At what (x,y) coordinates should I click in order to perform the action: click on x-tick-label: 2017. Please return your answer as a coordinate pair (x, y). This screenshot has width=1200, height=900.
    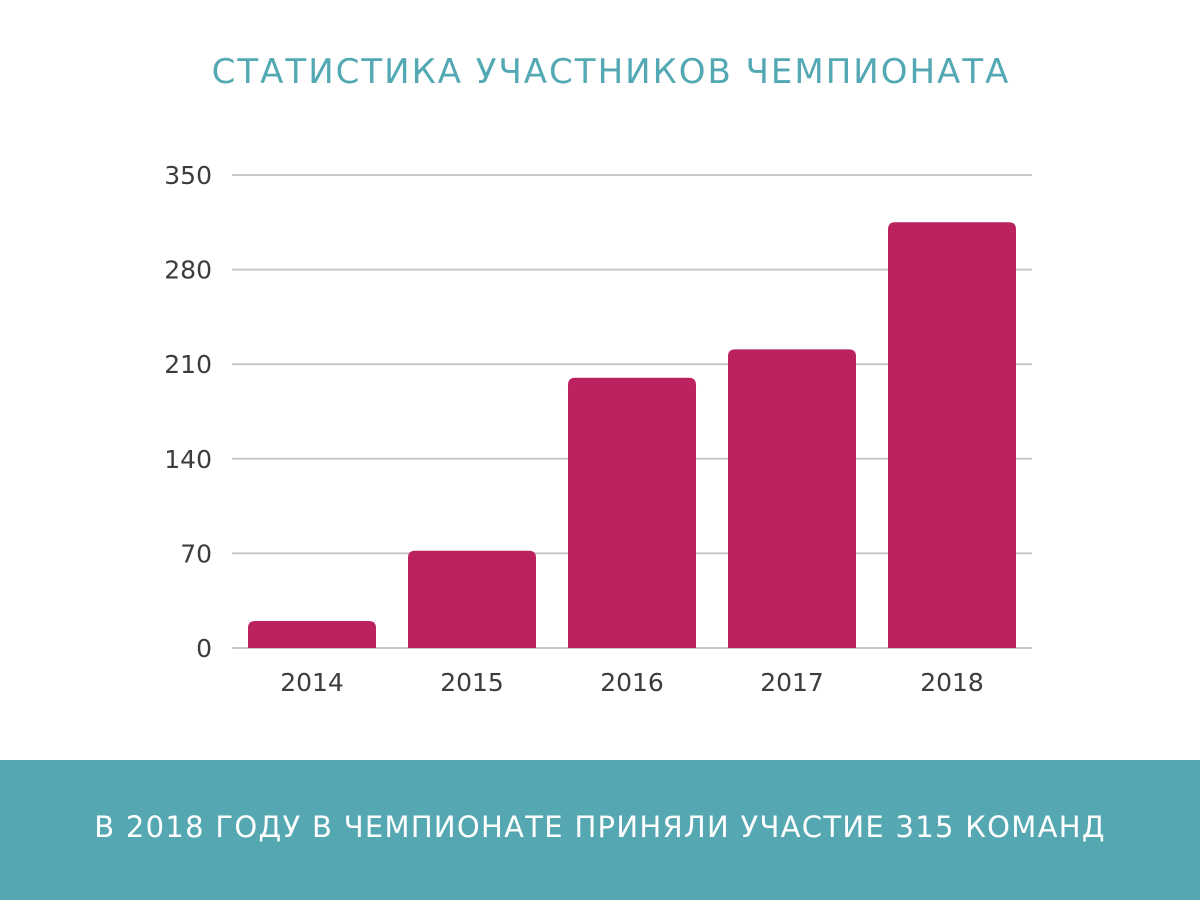
    Looking at the image, I should click on (792, 682).